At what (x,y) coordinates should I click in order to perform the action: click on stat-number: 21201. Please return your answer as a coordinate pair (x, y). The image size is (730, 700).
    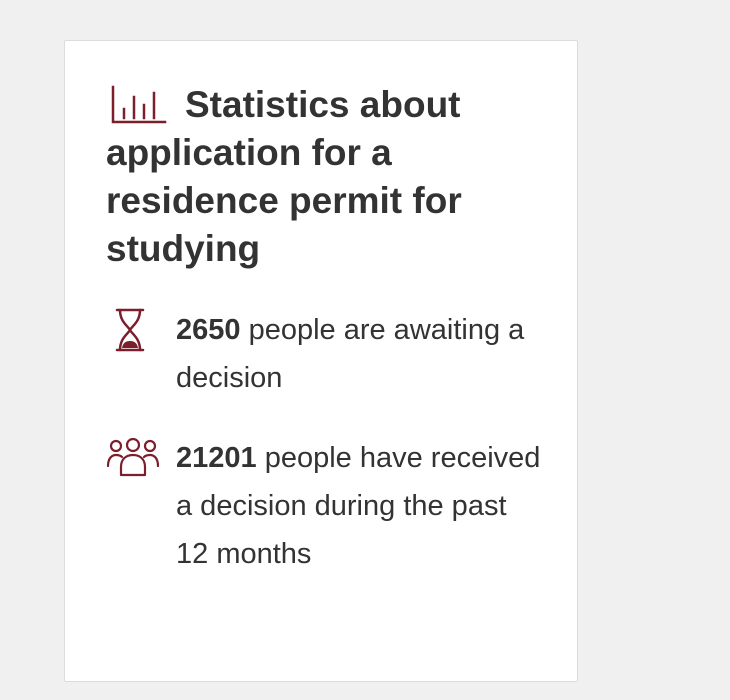
    Looking at the image, I should click on (216, 458).